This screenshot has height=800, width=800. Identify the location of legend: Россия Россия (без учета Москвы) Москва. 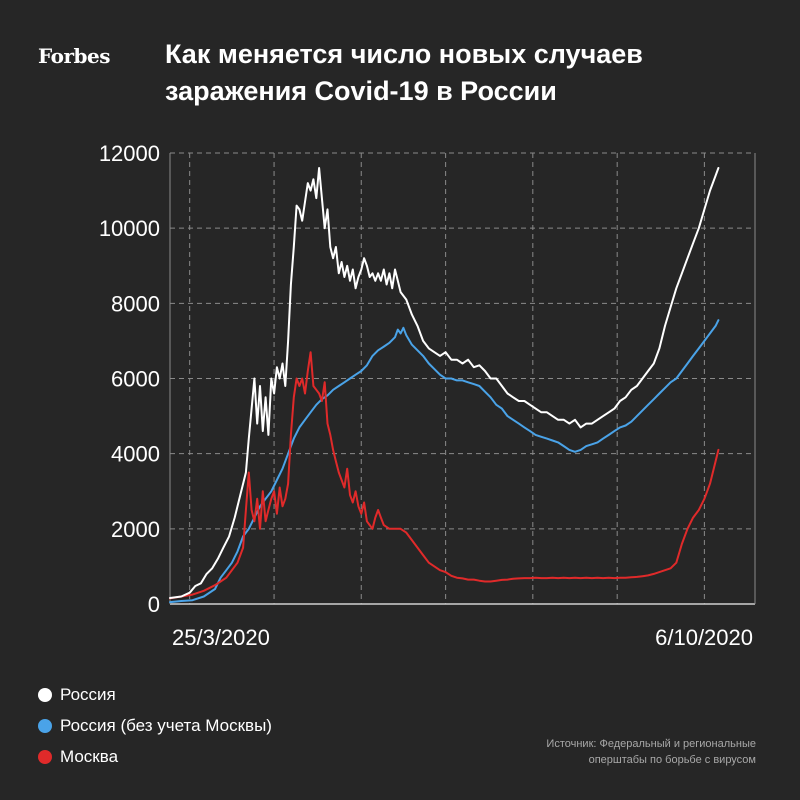
(155, 726).